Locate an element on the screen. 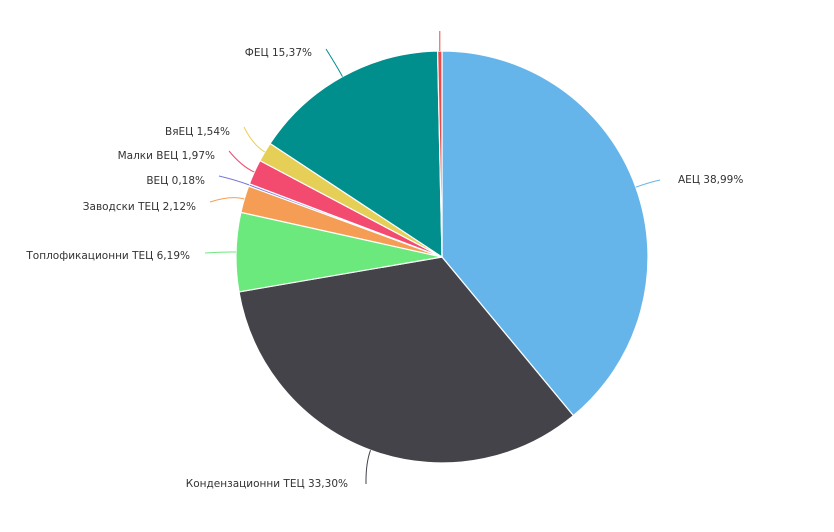 The width and height of the screenshot is (834, 532). data-label-7: ВяЕЦ 1,54% is located at coordinates (197, 132).